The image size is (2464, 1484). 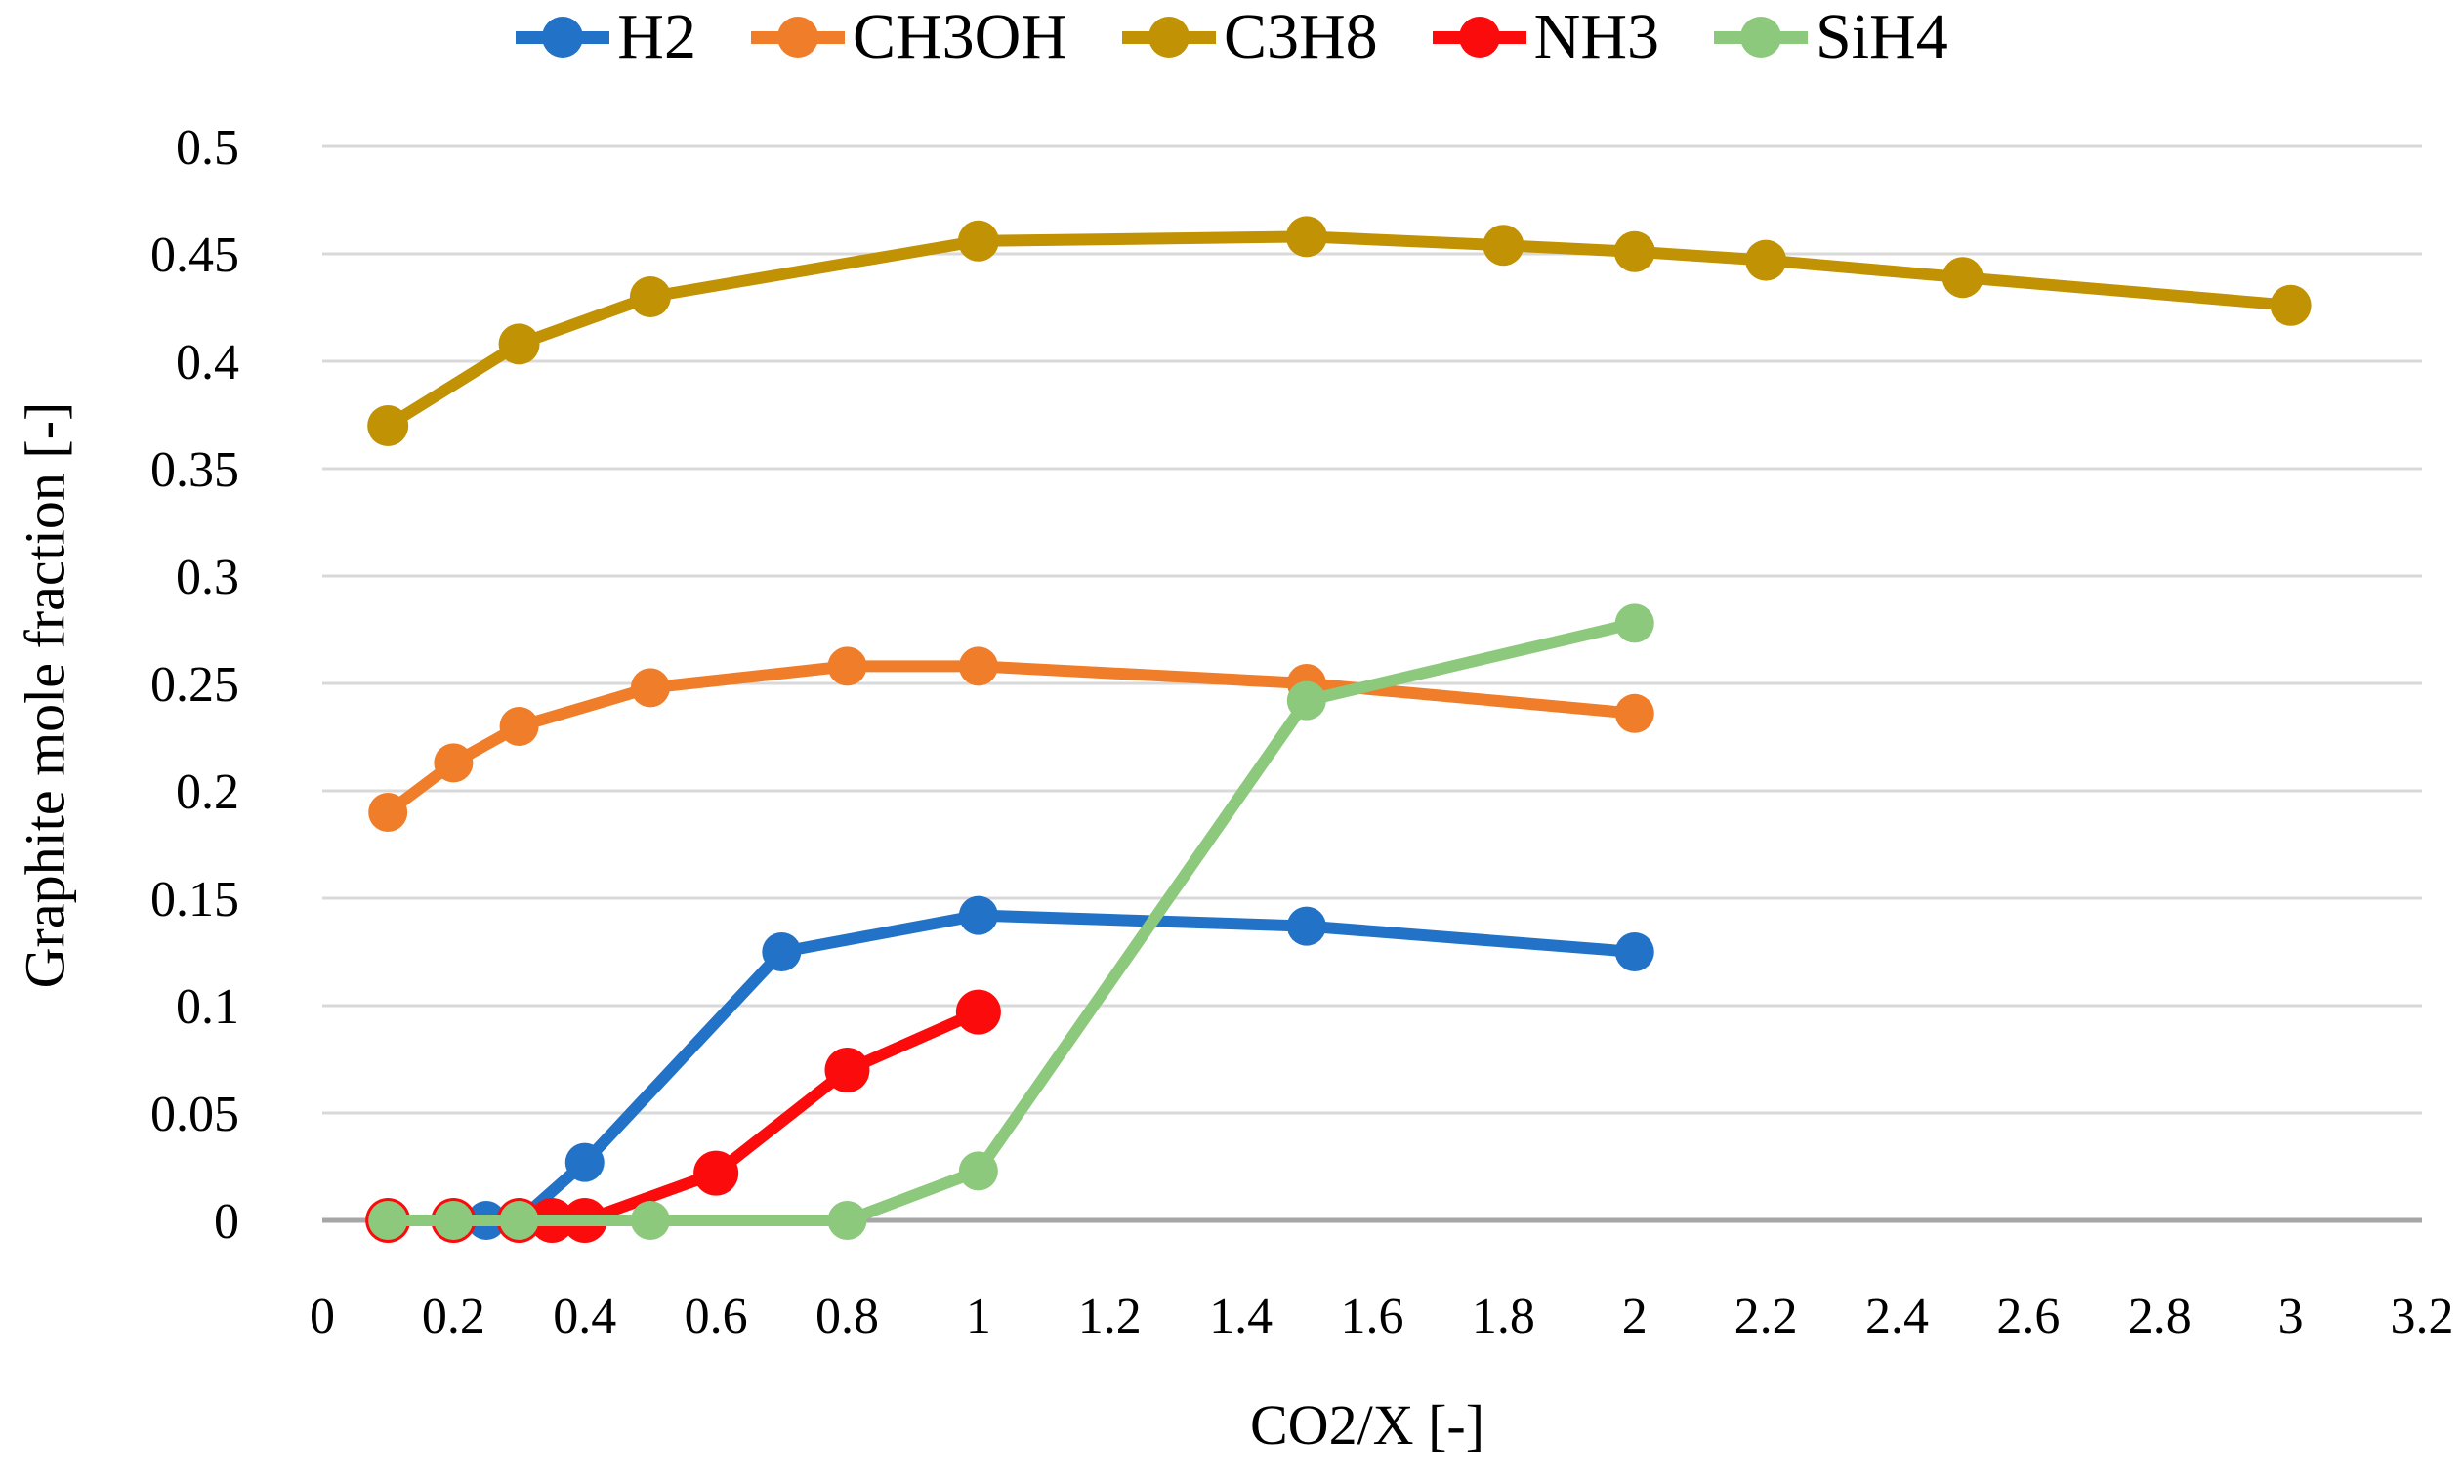 I want to click on x-tick-label: 2.4, so click(x=1897, y=1317).